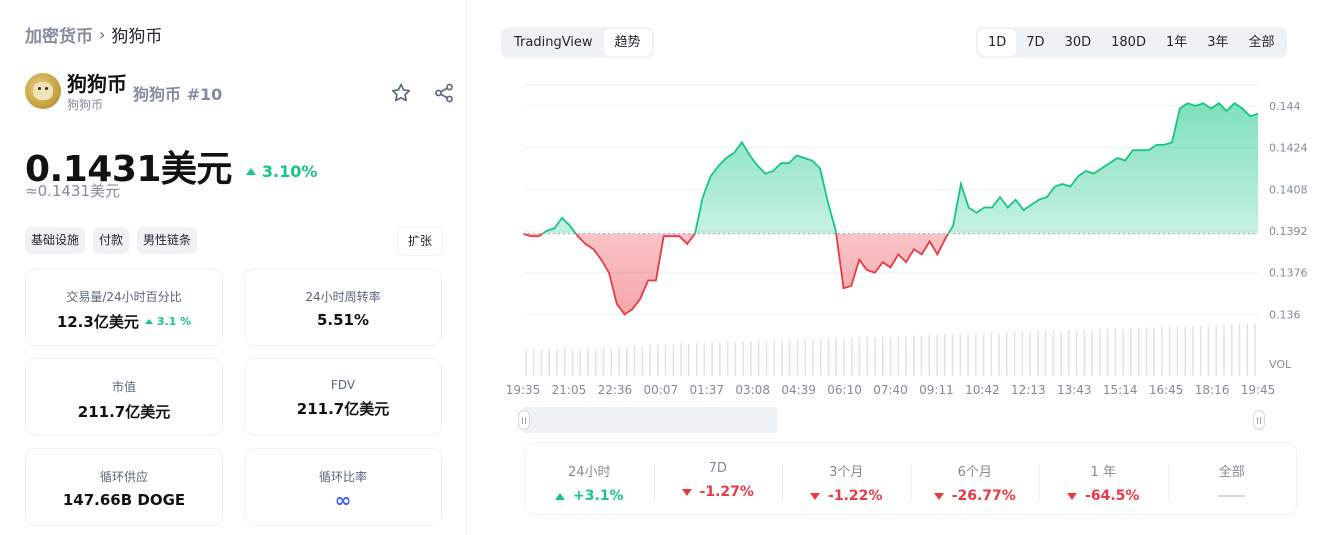 This screenshot has width=1333, height=535. I want to click on range-slider-right-handle, so click(1259, 420).